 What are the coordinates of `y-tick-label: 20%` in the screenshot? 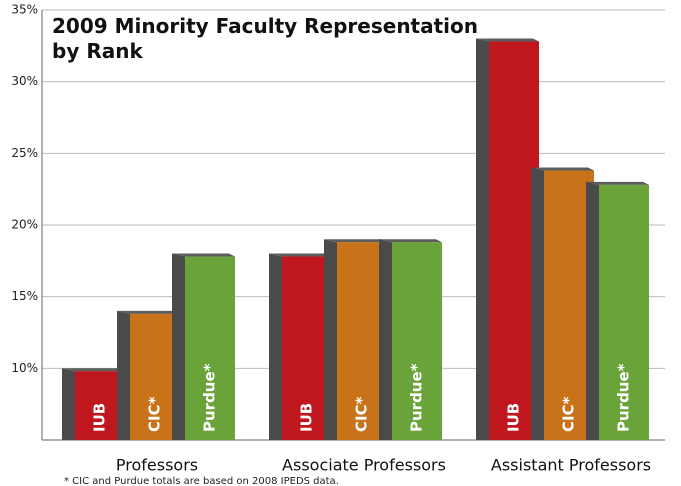 It's located at (24, 225).